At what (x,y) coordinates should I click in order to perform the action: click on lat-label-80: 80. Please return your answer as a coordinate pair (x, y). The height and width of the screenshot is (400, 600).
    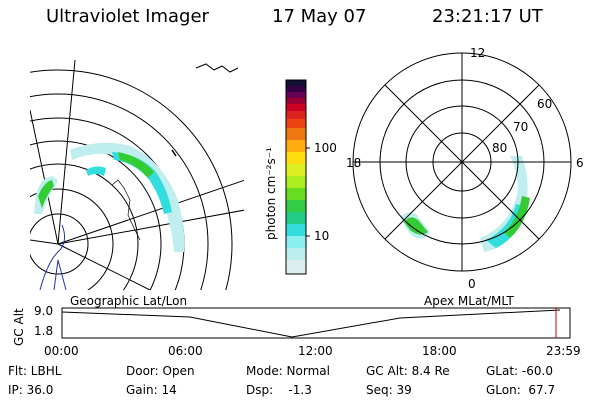
    Looking at the image, I should click on (500, 148).